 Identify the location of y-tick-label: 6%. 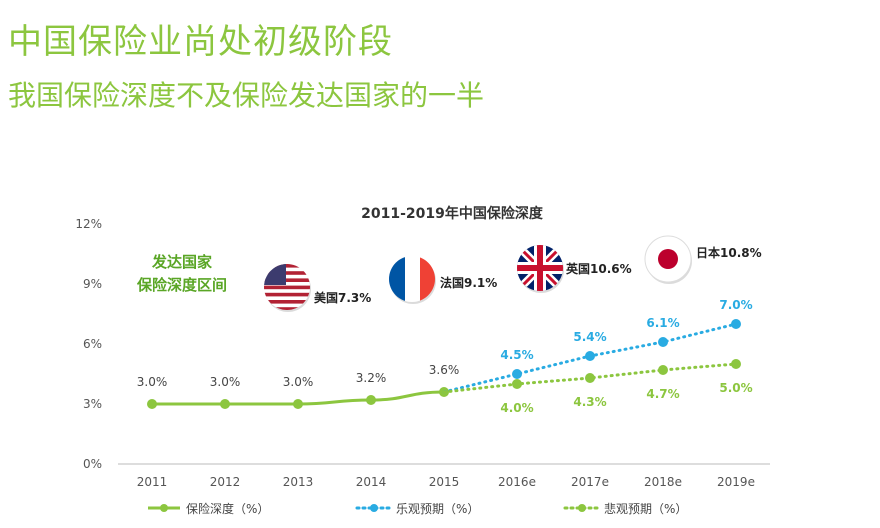
(92, 344).